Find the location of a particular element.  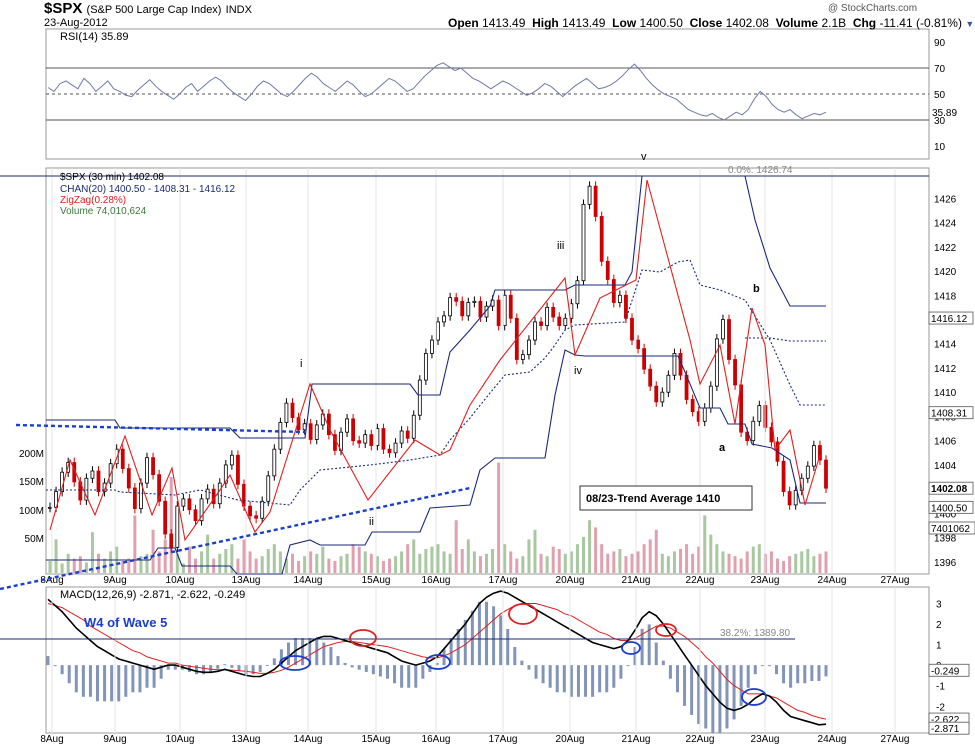

macd-wave-annotation: W4 of Wave 5 is located at coordinates (125, 622).